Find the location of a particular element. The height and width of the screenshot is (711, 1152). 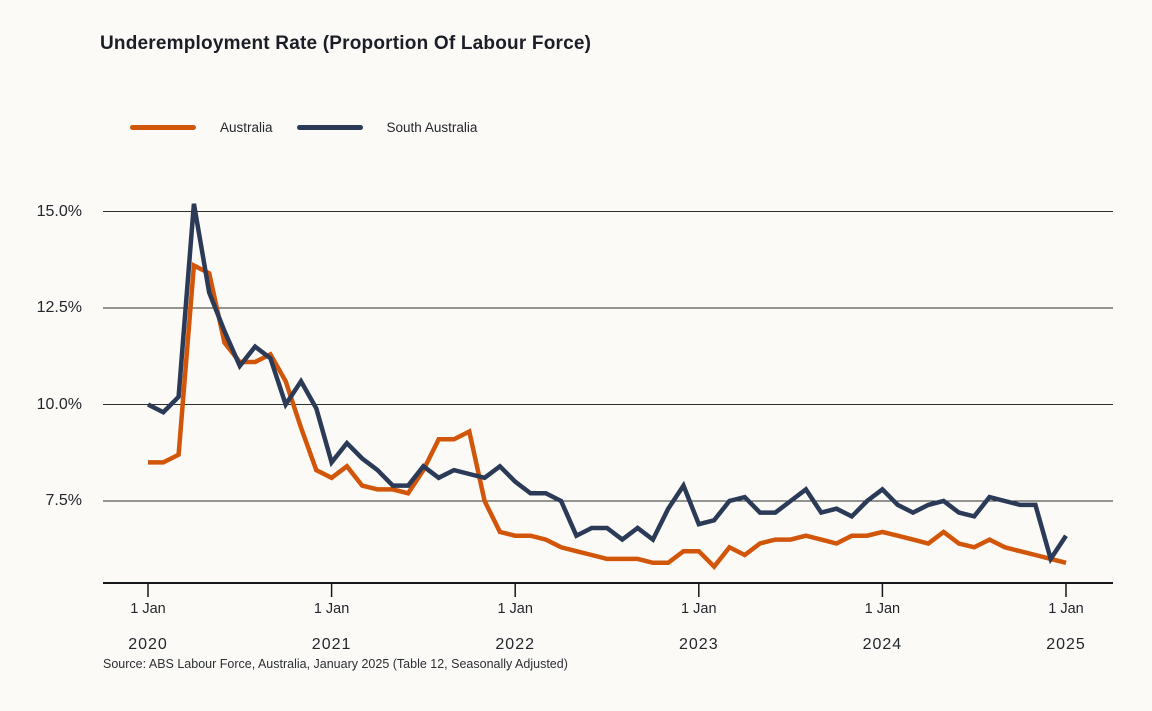

y-axis-tick-label: 12.5% is located at coordinates (59, 307).